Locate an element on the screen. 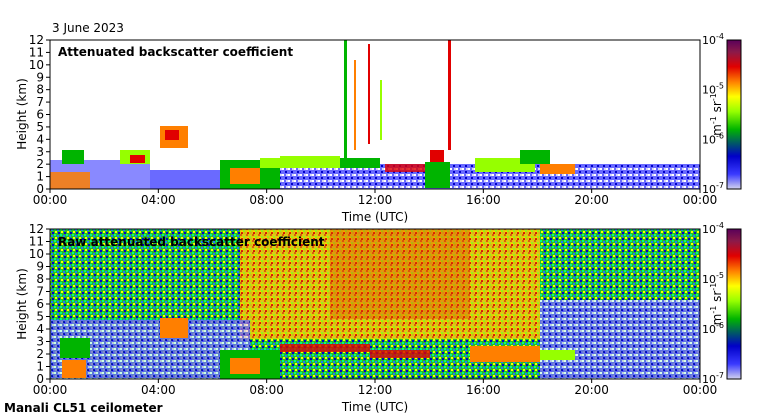  heatmap-layer is located at coordinates (375, 157).